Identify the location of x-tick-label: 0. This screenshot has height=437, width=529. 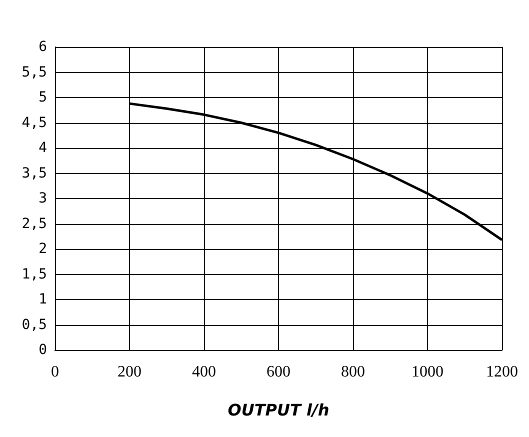
(55, 372).